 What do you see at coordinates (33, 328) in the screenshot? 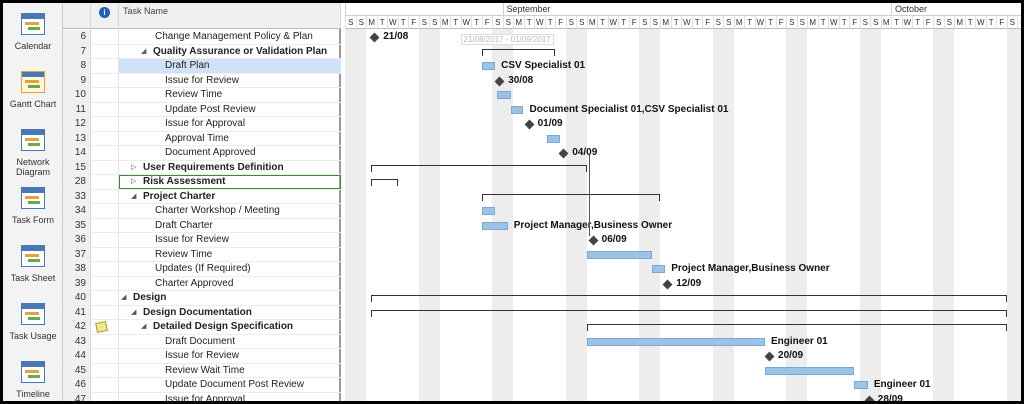
I see `view-task-usage: Task Usage` at bounding box center [33, 328].